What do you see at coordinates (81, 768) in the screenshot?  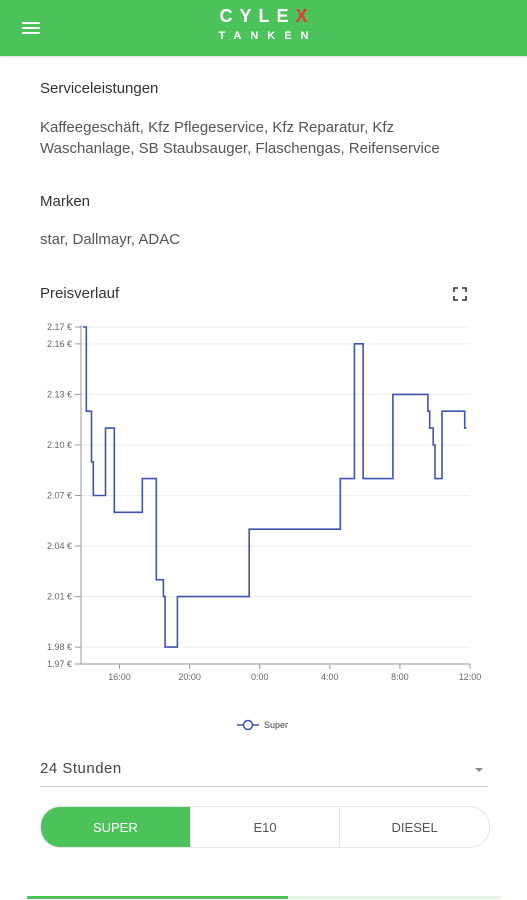 I see `time-range-value: 24 Stunden` at bounding box center [81, 768].